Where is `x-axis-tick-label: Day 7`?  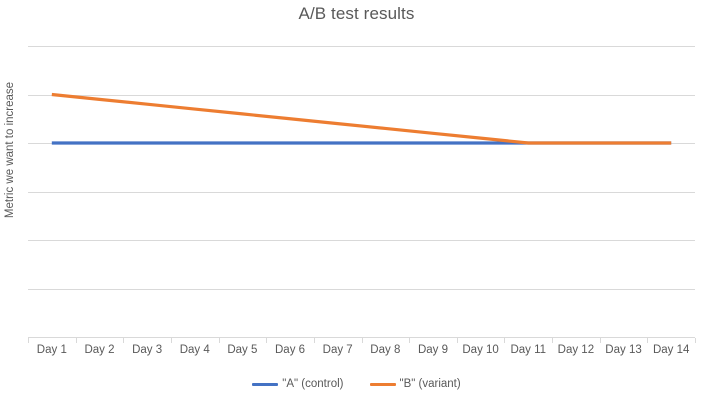 x-axis-tick-label: Day 7 is located at coordinates (337, 350).